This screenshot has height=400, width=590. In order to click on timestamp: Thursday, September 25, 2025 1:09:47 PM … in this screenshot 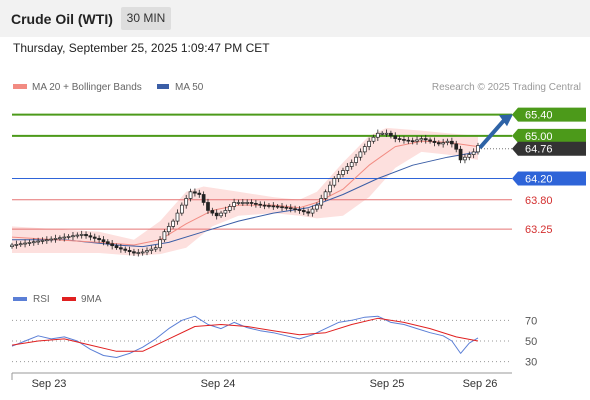, I will do `click(141, 48)`.